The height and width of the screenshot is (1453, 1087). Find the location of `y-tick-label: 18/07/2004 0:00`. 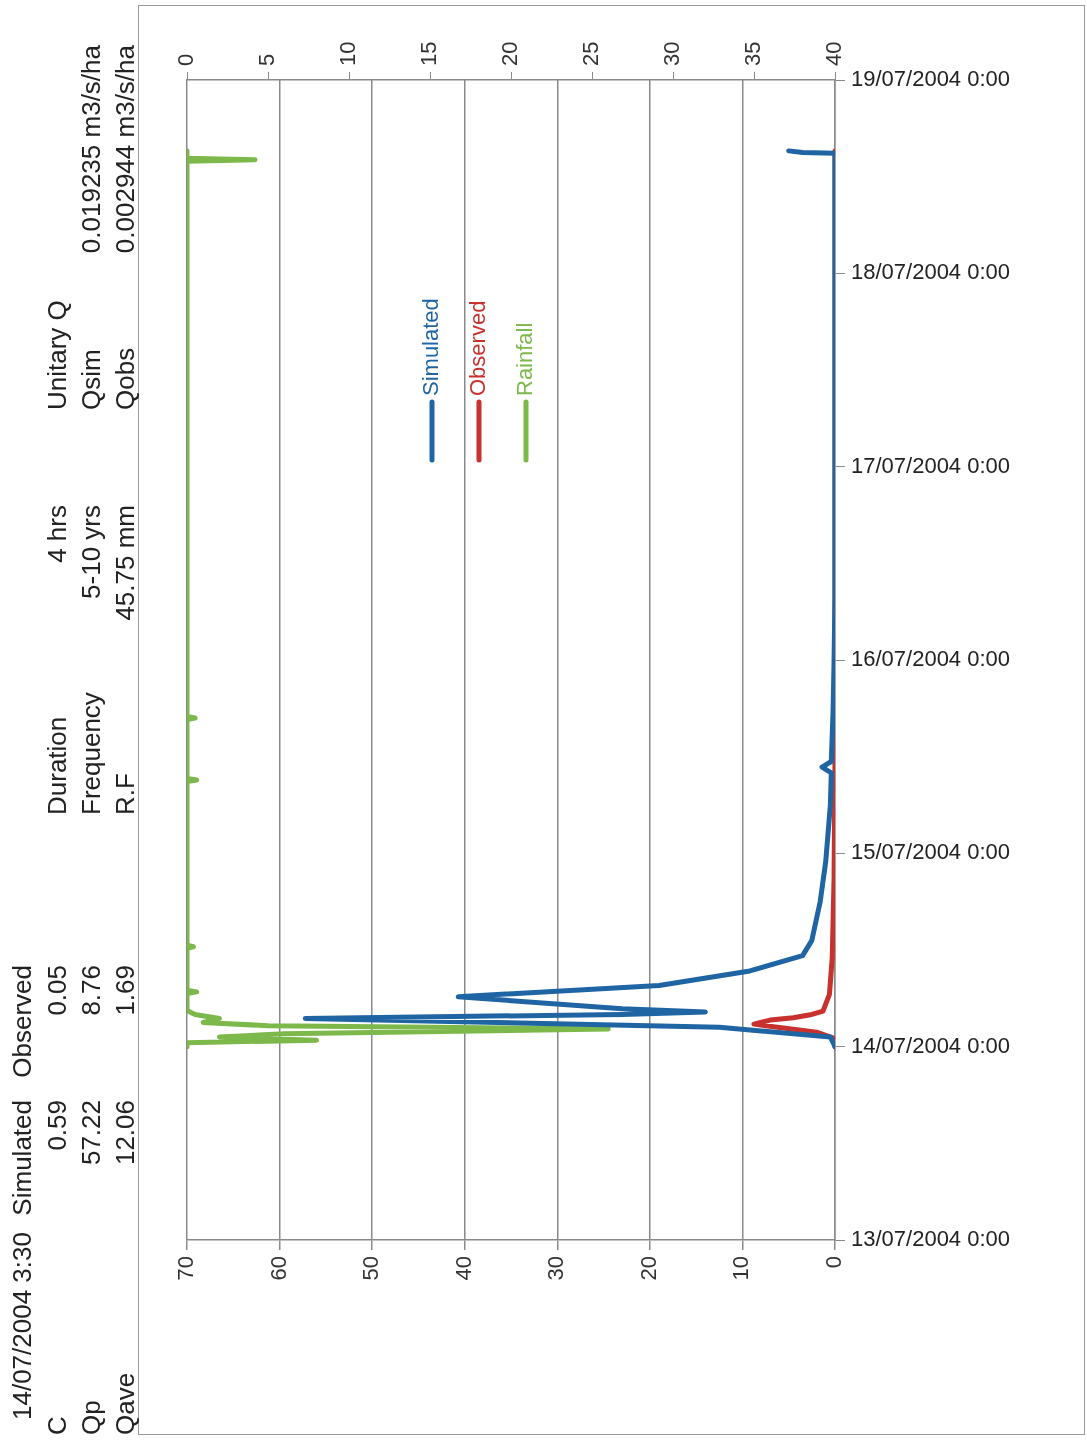

y-tick-label: 18/07/2004 0:00 is located at coordinates (931, 272).